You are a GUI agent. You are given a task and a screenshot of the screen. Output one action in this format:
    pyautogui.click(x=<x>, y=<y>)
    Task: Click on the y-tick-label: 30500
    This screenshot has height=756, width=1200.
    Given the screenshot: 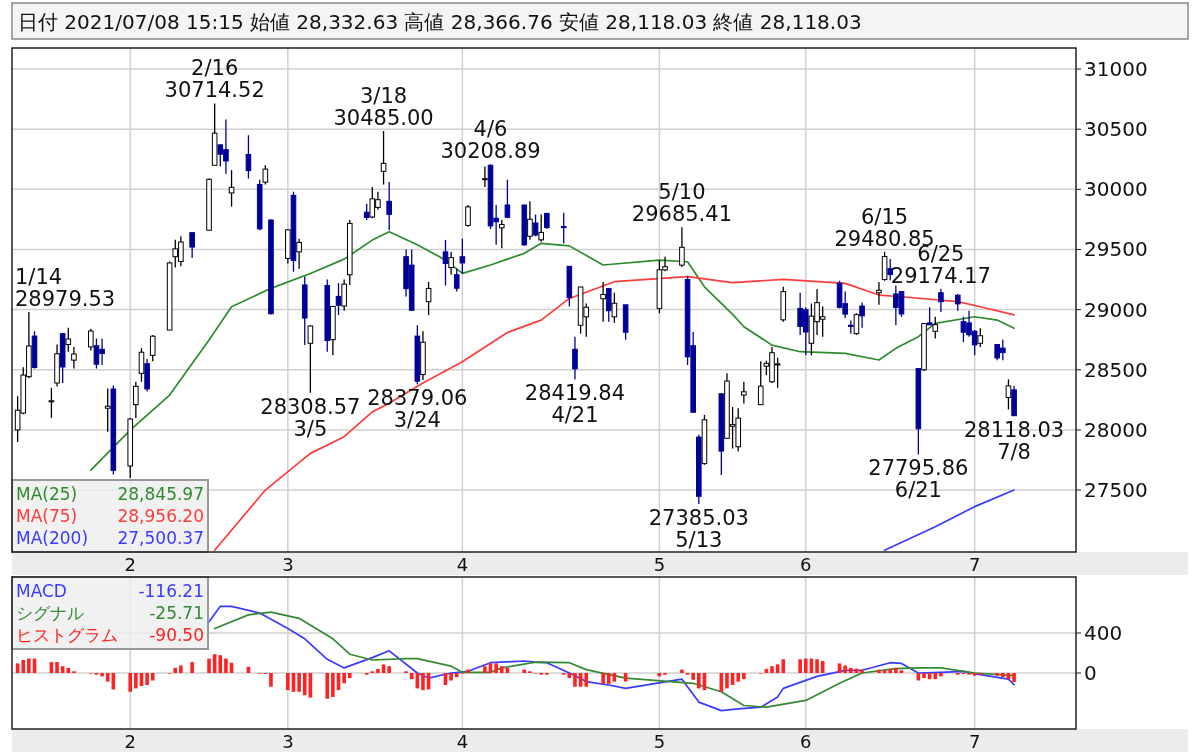 What is the action you would take?
    pyautogui.click(x=1116, y=129)
    